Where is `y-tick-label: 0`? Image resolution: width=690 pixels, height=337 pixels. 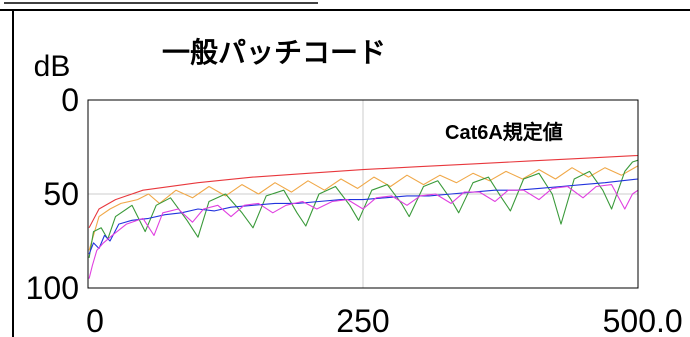 y-tick-label: 0 is located at coordinates (70, 100).